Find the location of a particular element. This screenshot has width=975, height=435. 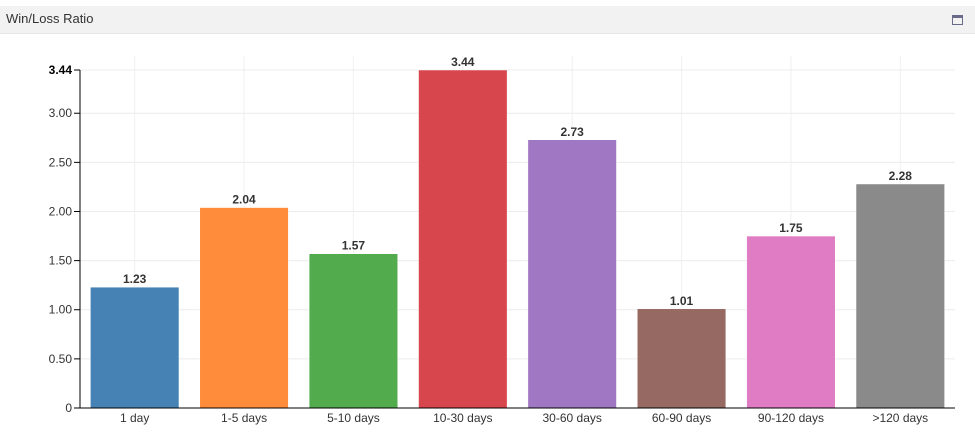

bar-10-30-days is located at coordinates (463, 239).